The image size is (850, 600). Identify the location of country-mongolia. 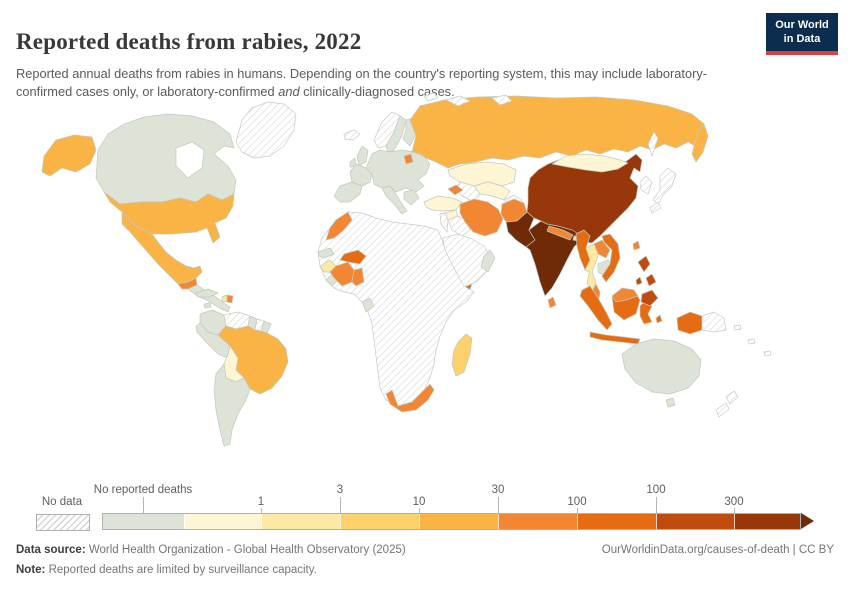
(590, 163).